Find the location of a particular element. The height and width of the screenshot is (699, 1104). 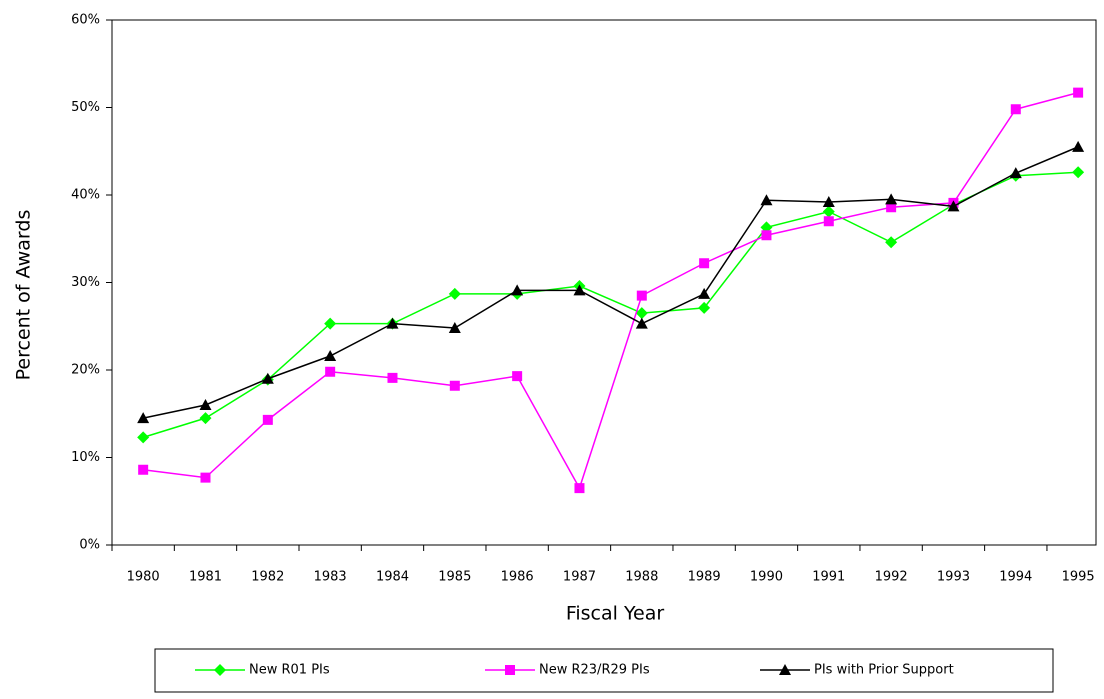

y-tick-label: 30% is located at coordinates (85, 282).